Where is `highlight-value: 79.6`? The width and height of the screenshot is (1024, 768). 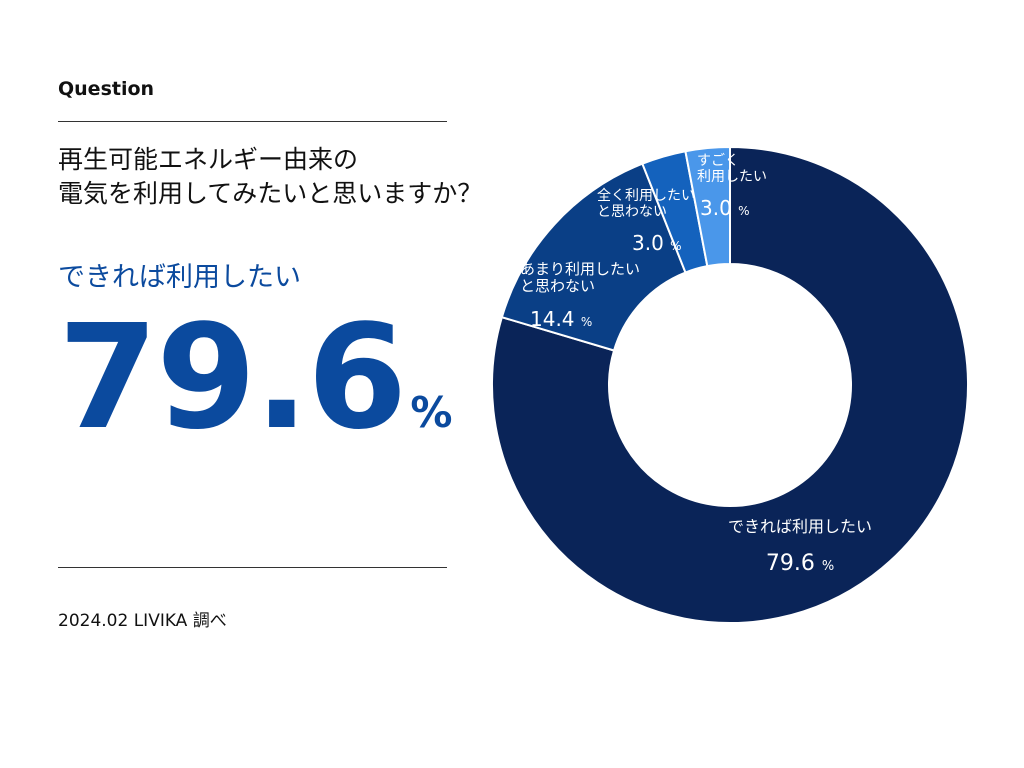
highlight-value: 79.6 is located at coordinates (232, 377).